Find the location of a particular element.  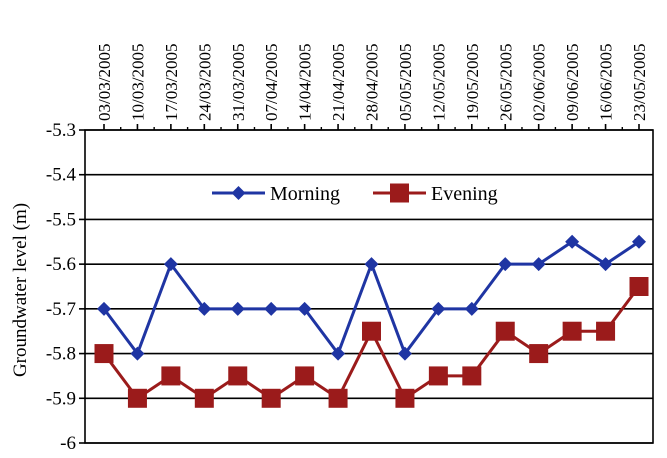

legend-item-morning: Morning is located at coordinates (276, 194).